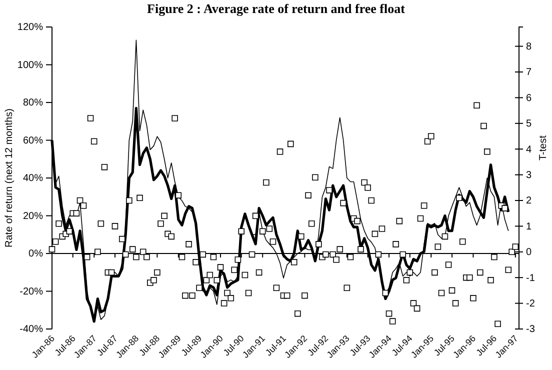 The height and width of the screenshot is (370, 552). I want to click on y-tick-label: 40%, so click(33, 178).